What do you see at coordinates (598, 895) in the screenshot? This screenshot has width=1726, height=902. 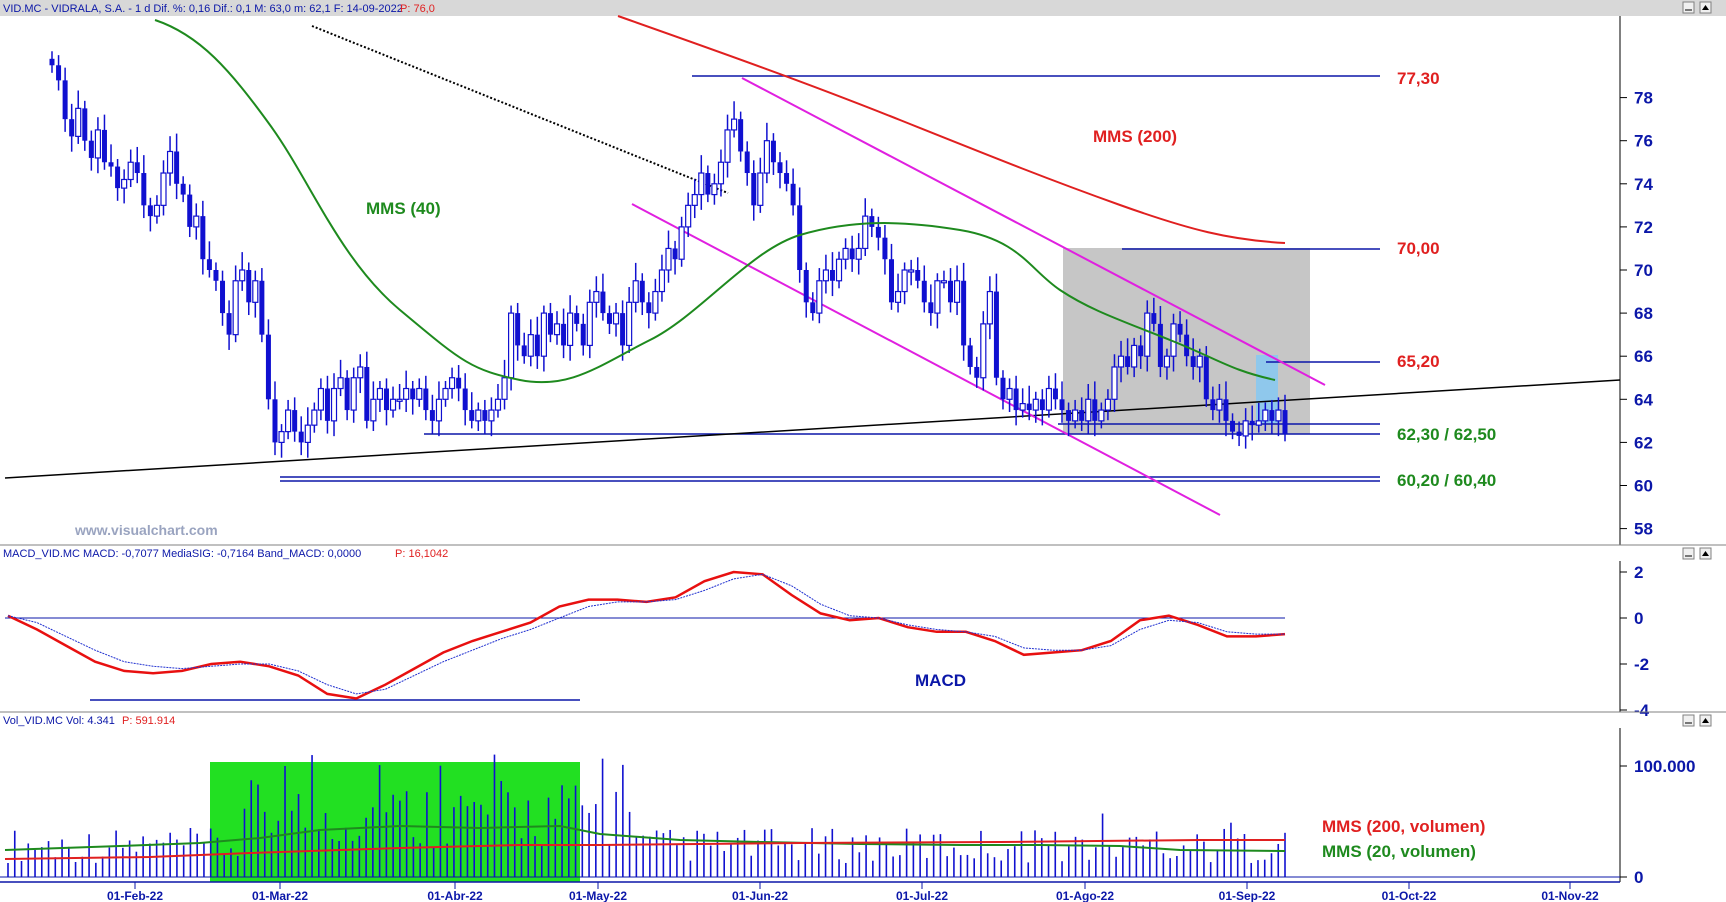 I see `date-tick-label: 01-May-22` at bounding box center [598, 895].